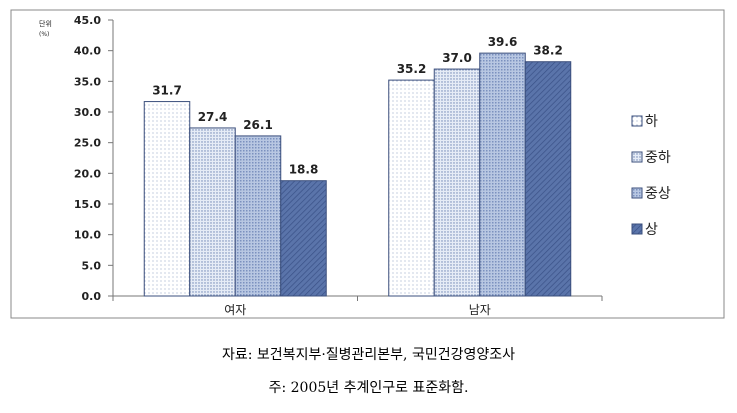  I want to click on y-tick-label: 0.0, so click(92, 296).